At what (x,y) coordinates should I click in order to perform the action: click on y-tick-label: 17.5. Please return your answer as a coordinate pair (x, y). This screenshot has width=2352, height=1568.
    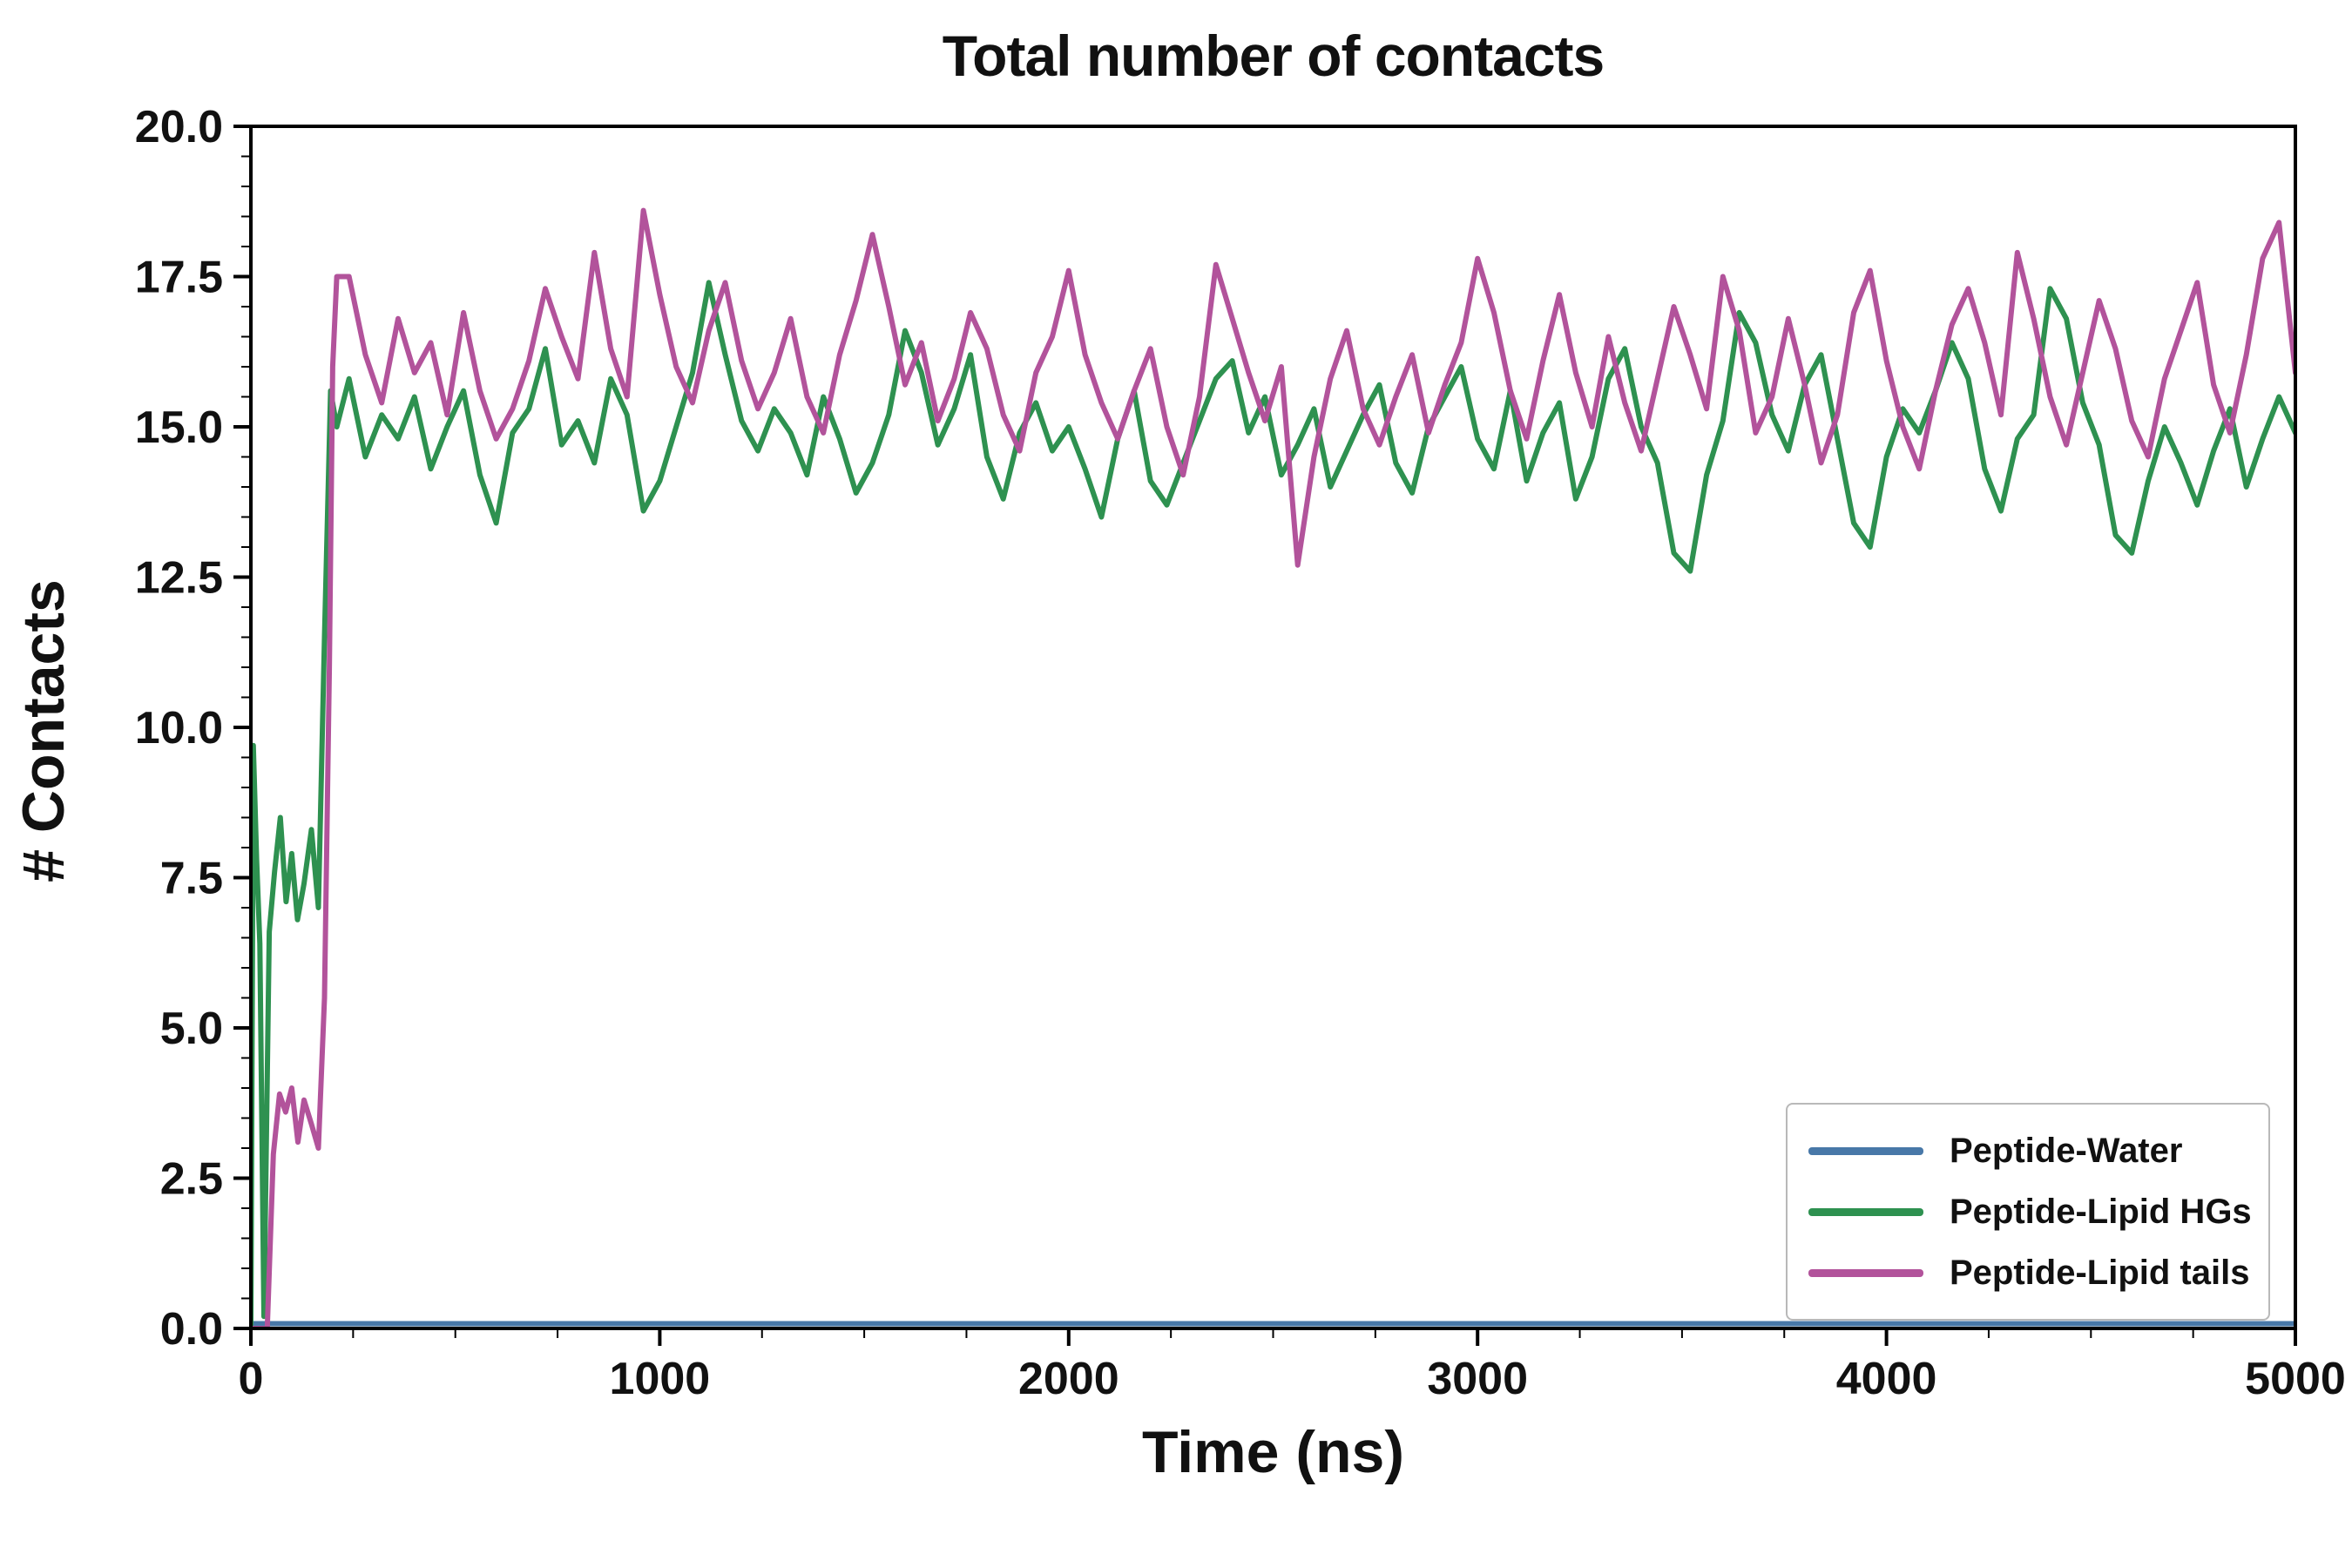
    Looking at the image, I should click on (179, 278).